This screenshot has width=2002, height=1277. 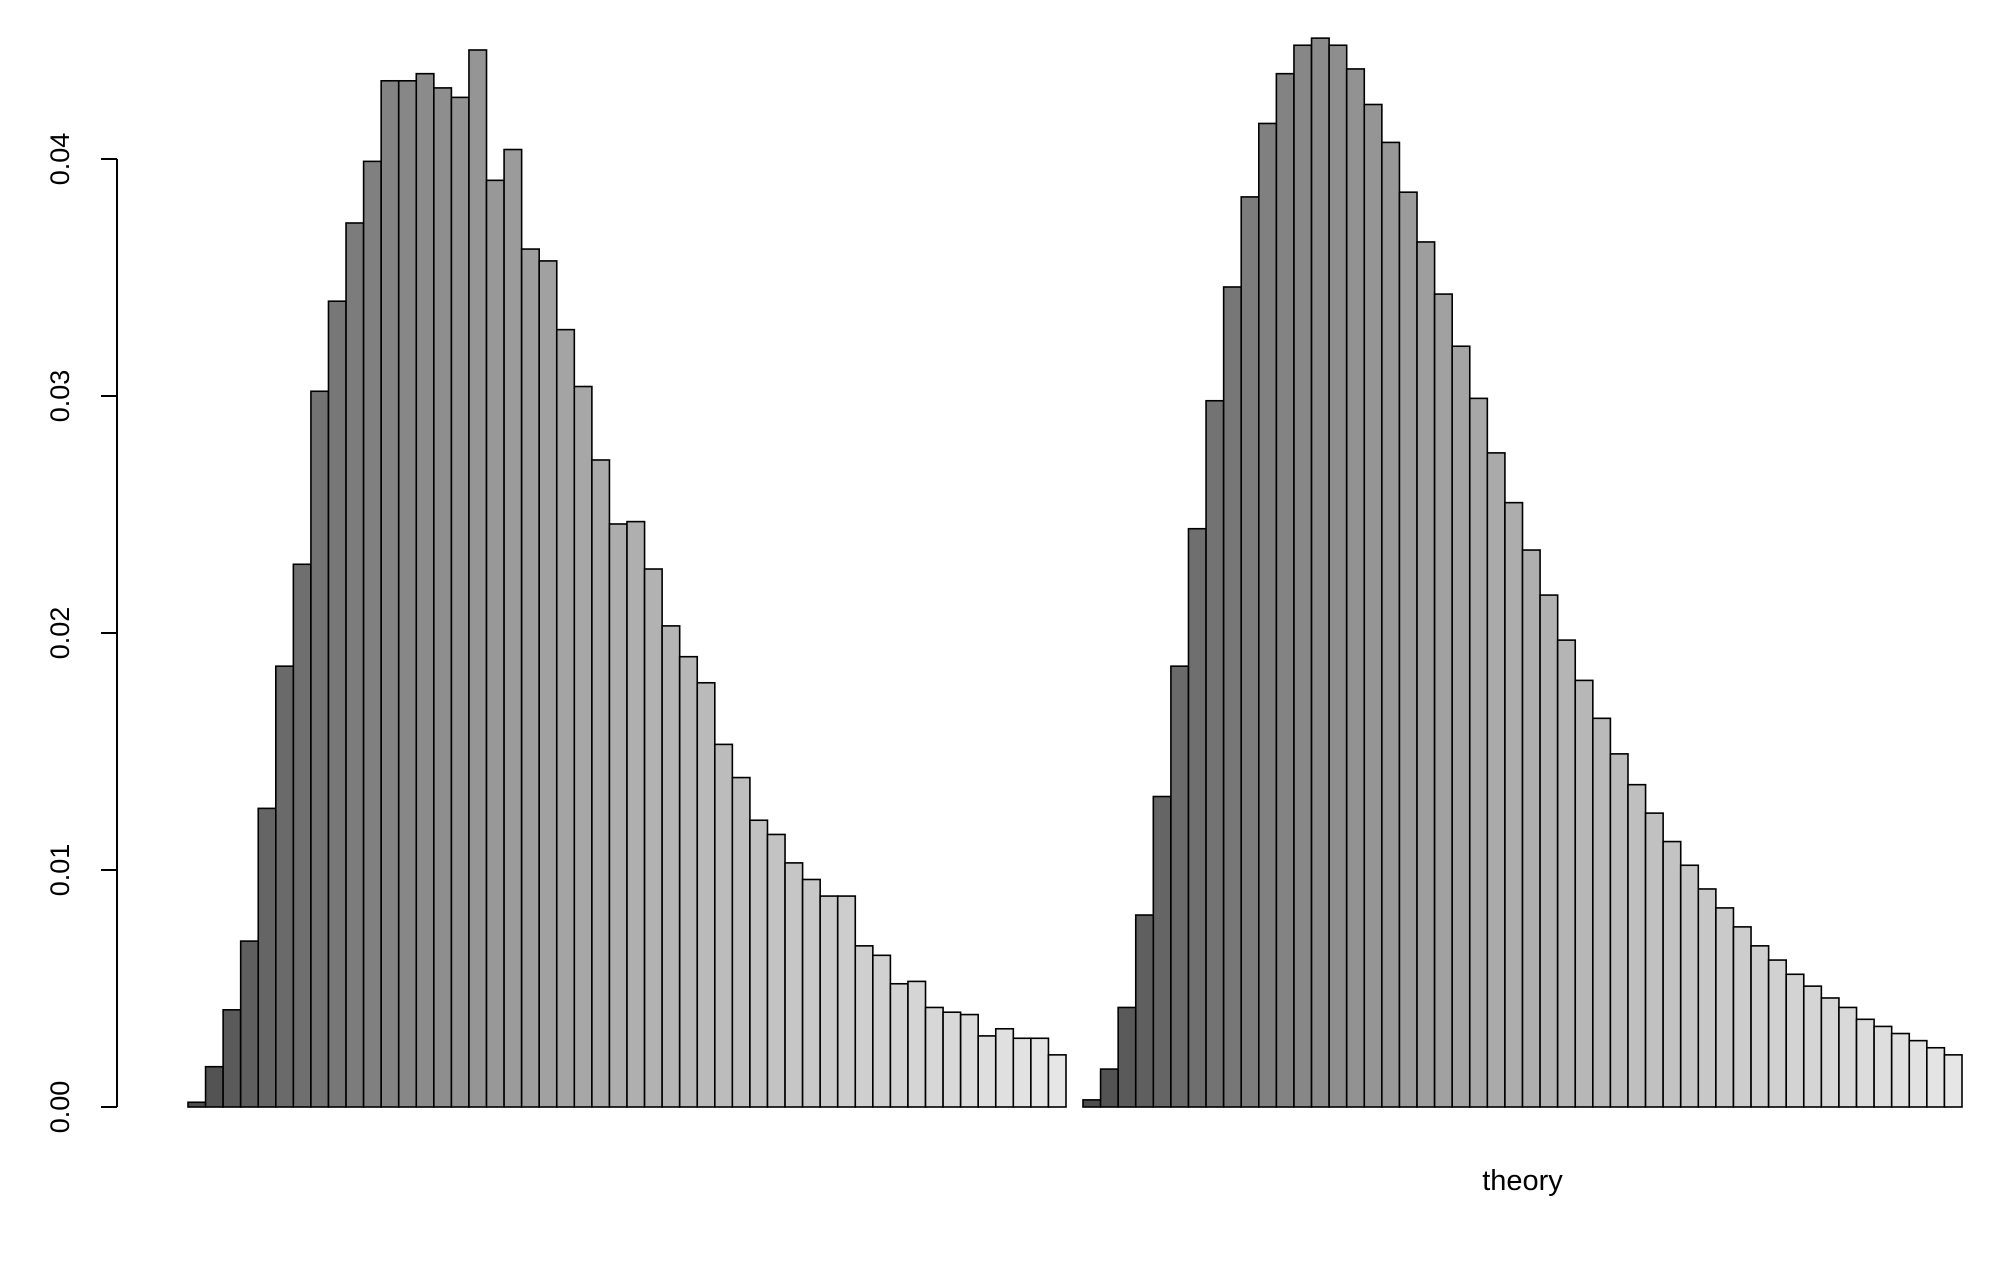 I want to click on y-axis: 0.00 0.01 0.02 0.03 0.04, so click(x=81, y=633).